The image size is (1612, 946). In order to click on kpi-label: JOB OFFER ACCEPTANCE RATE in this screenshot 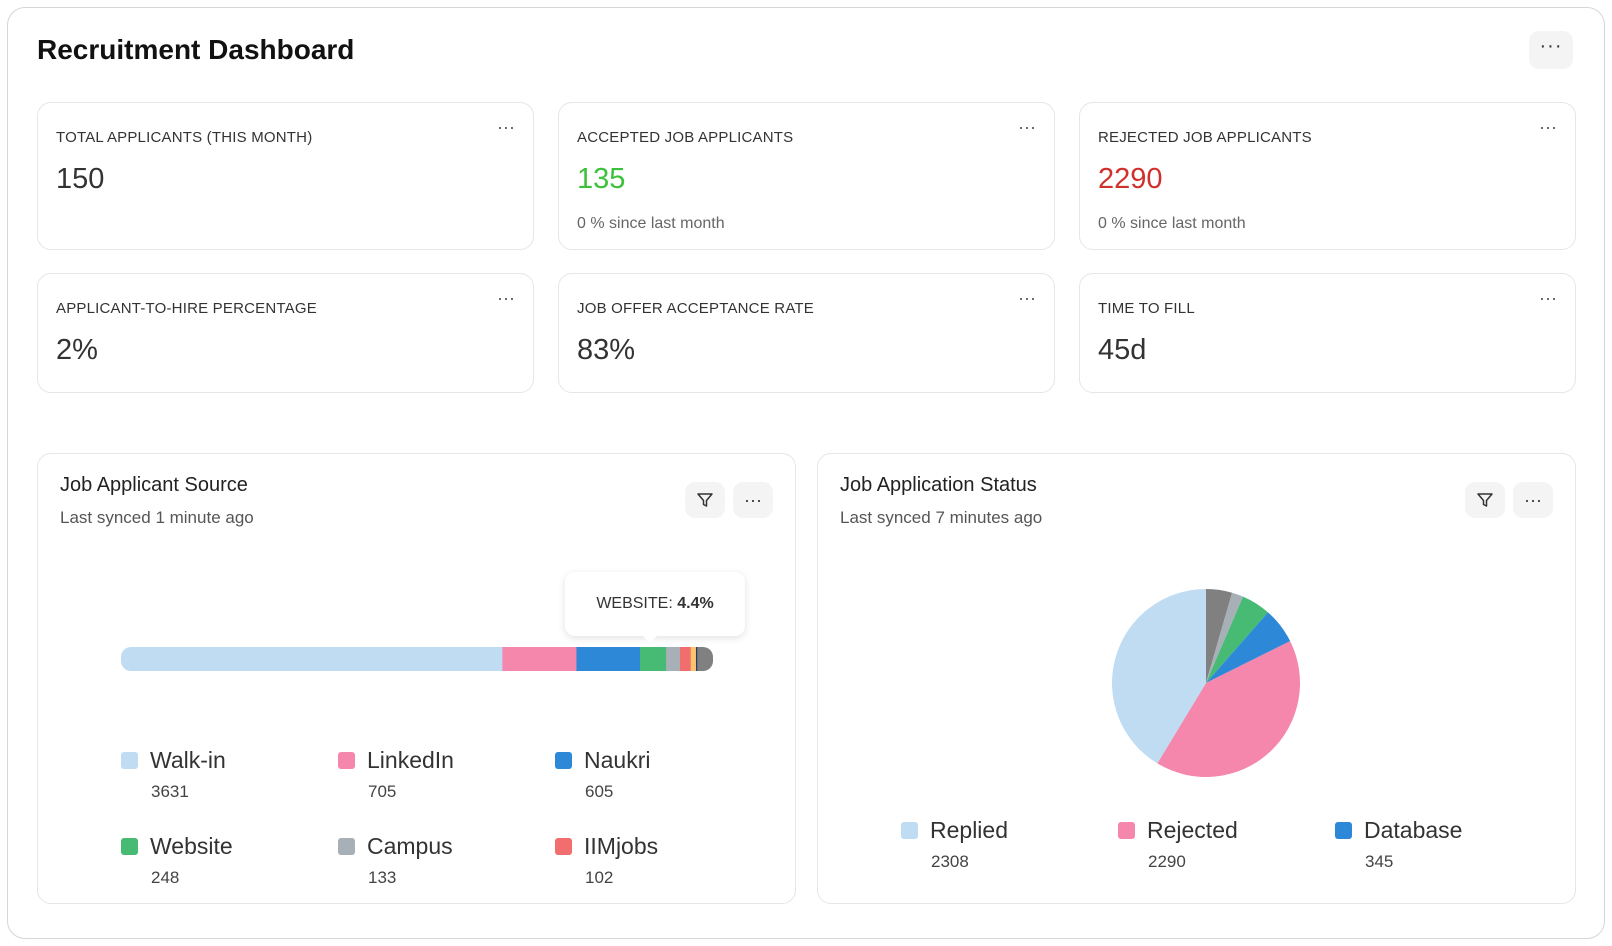, I will do `click(695, 308)`.